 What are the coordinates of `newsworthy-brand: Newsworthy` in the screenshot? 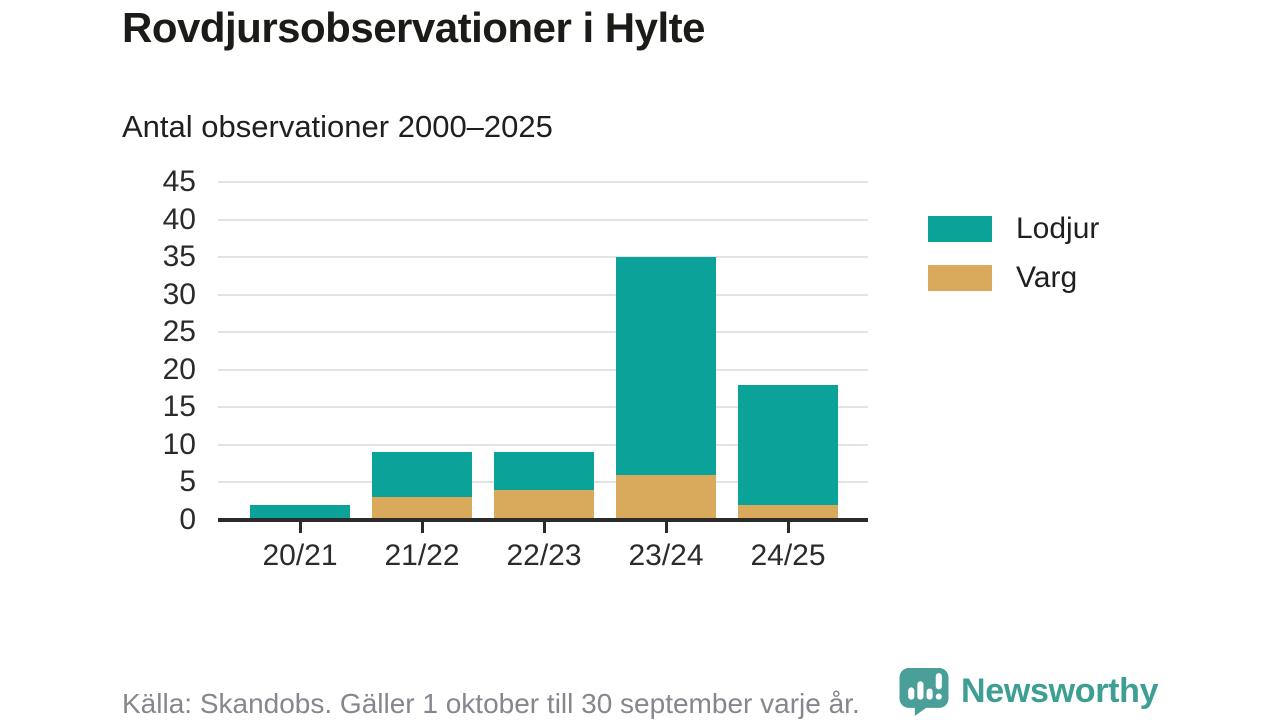 It's located at (1028, 691).